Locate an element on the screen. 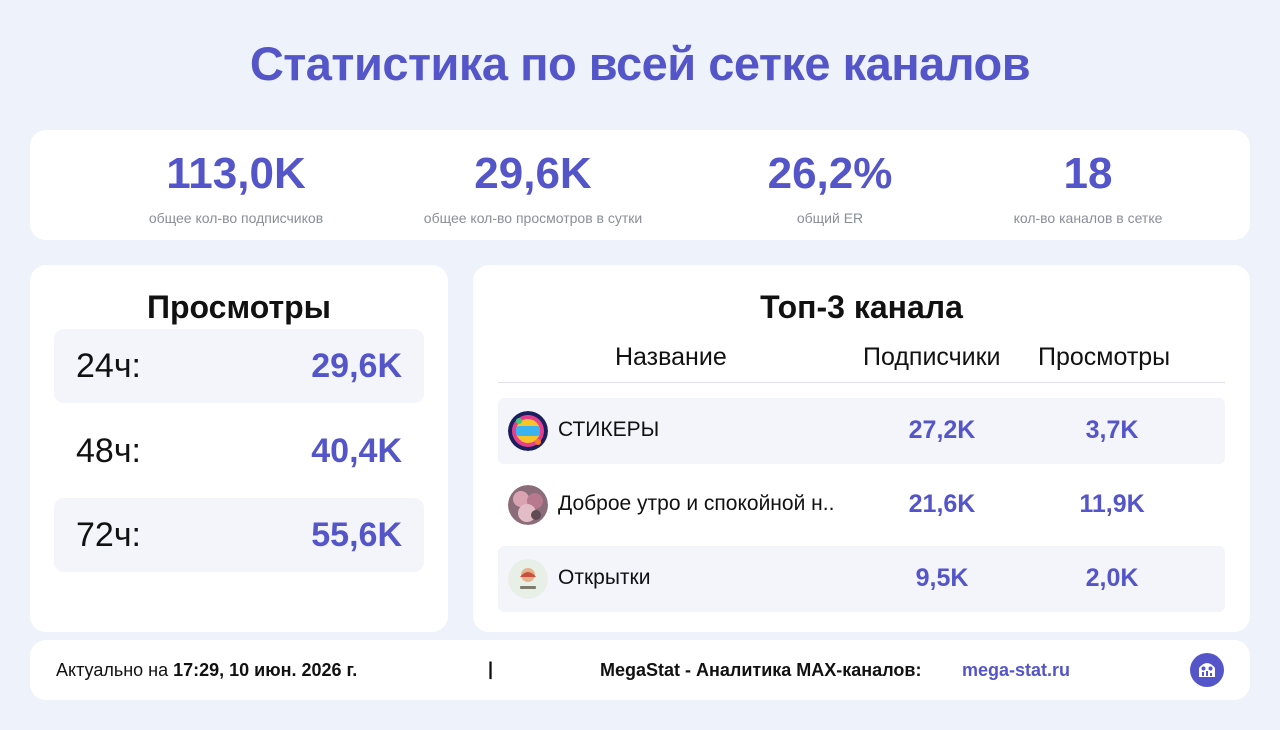  table-row: Доброе утро и спокойной н.. 21,6K 11,9K is located at coordinates (861, 505).